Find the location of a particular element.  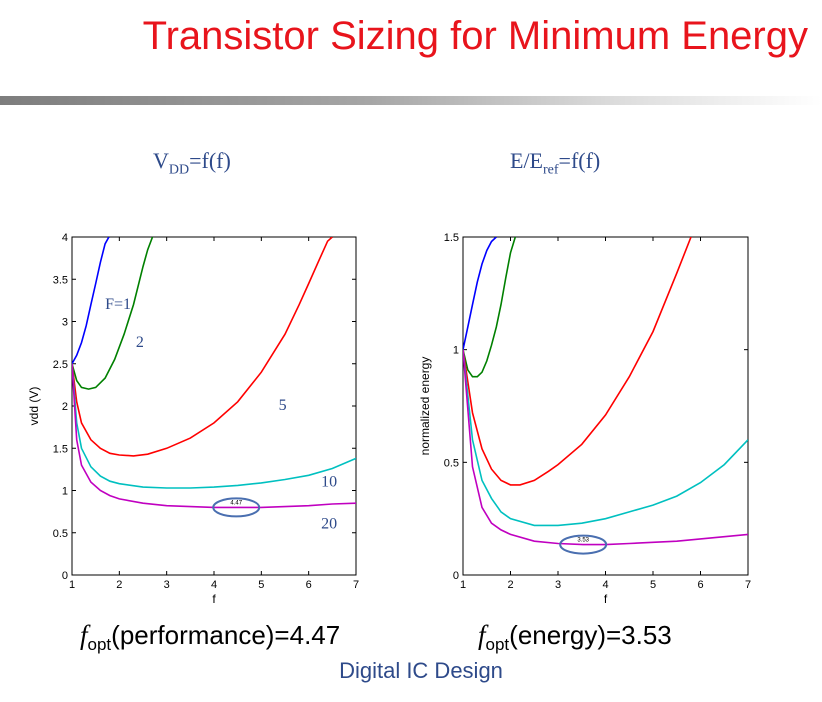

energy-ytick-label: 0 is located at coordinates (456, 576).